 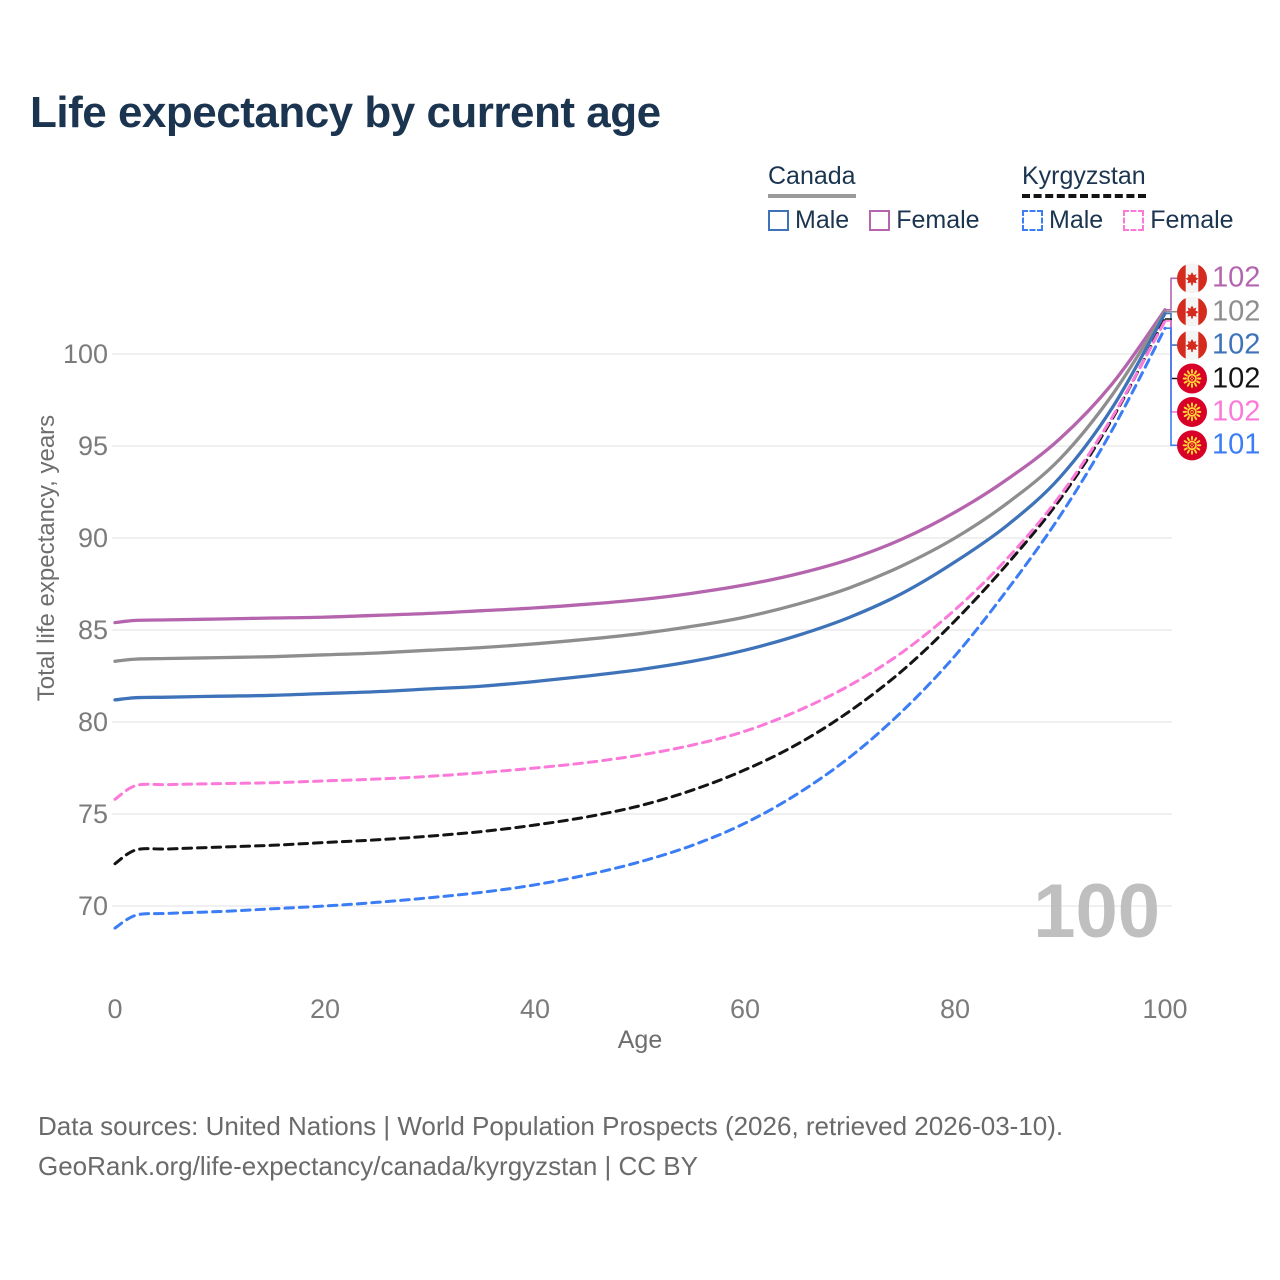 What do you see at coordinates (1032, 220) in the screenshot?
I see `legend-swatch-kyrgyzstan-male` at bounding box center [1032, 220].